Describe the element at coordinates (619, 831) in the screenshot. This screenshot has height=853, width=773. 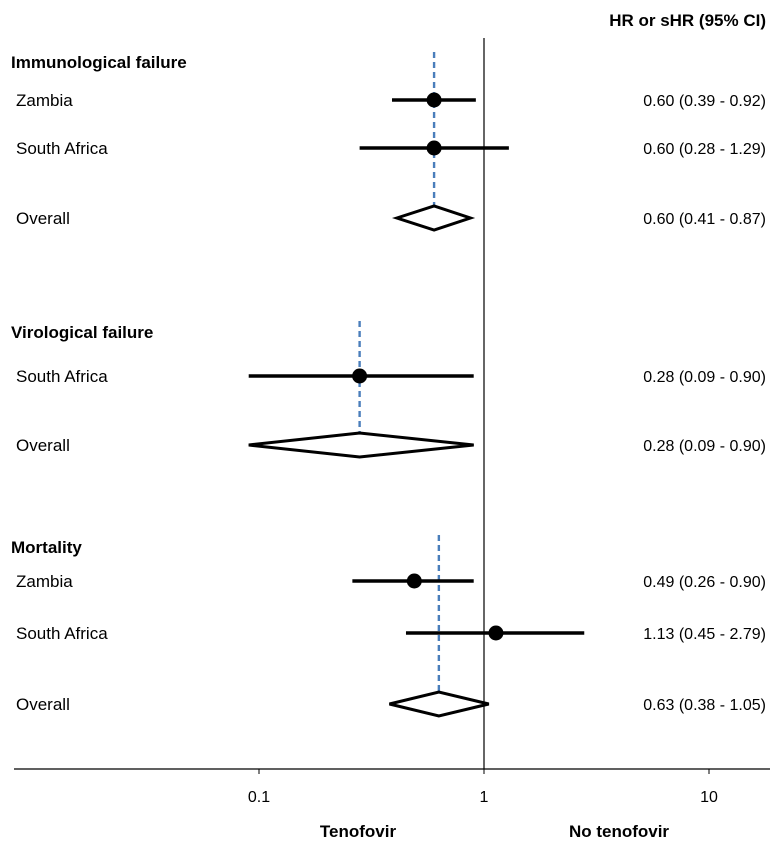
I see `direction-label-right: No tenofovir` at that location.